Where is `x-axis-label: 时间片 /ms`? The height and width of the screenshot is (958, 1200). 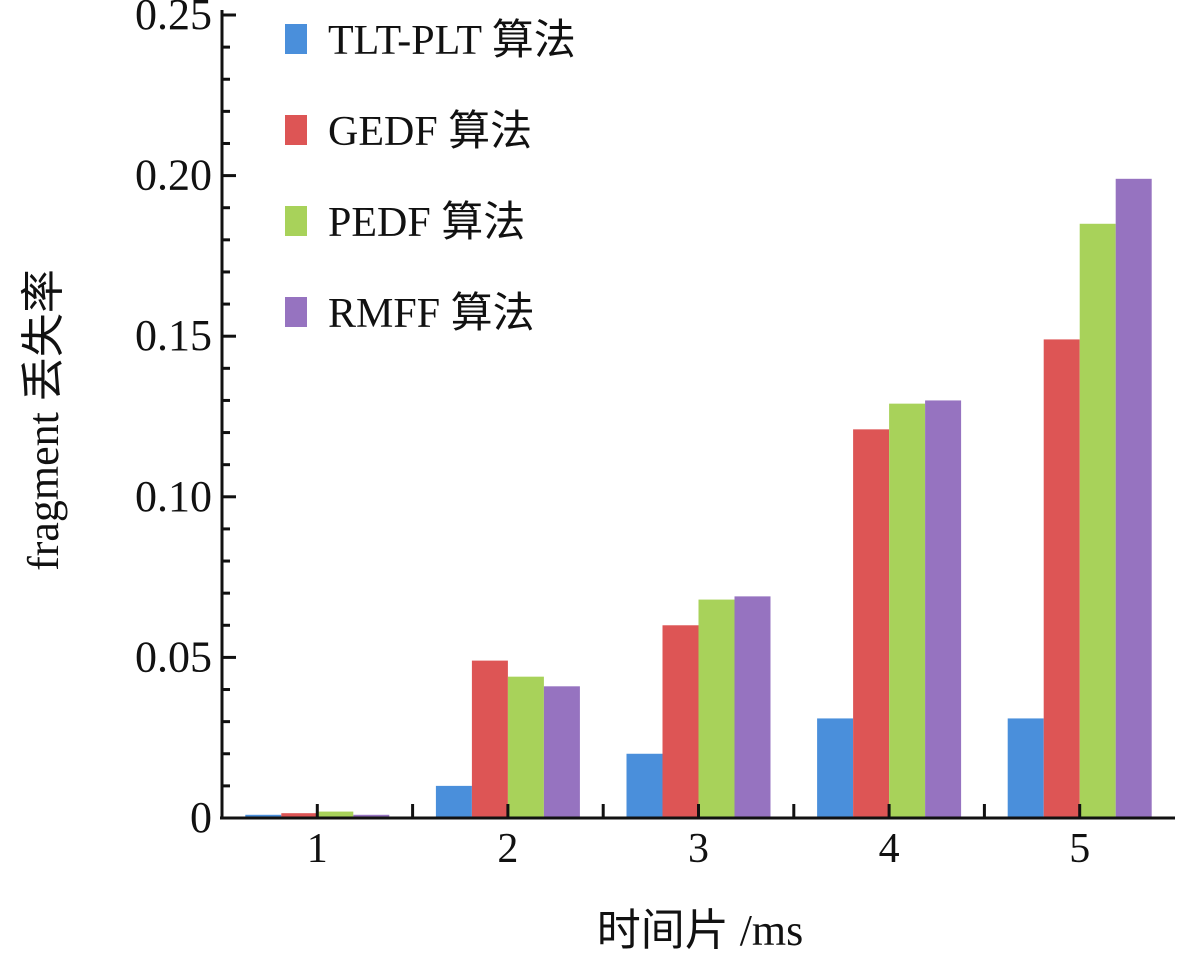
x-axis-label: 时间片 /ms is located at coordinates (700, 930).